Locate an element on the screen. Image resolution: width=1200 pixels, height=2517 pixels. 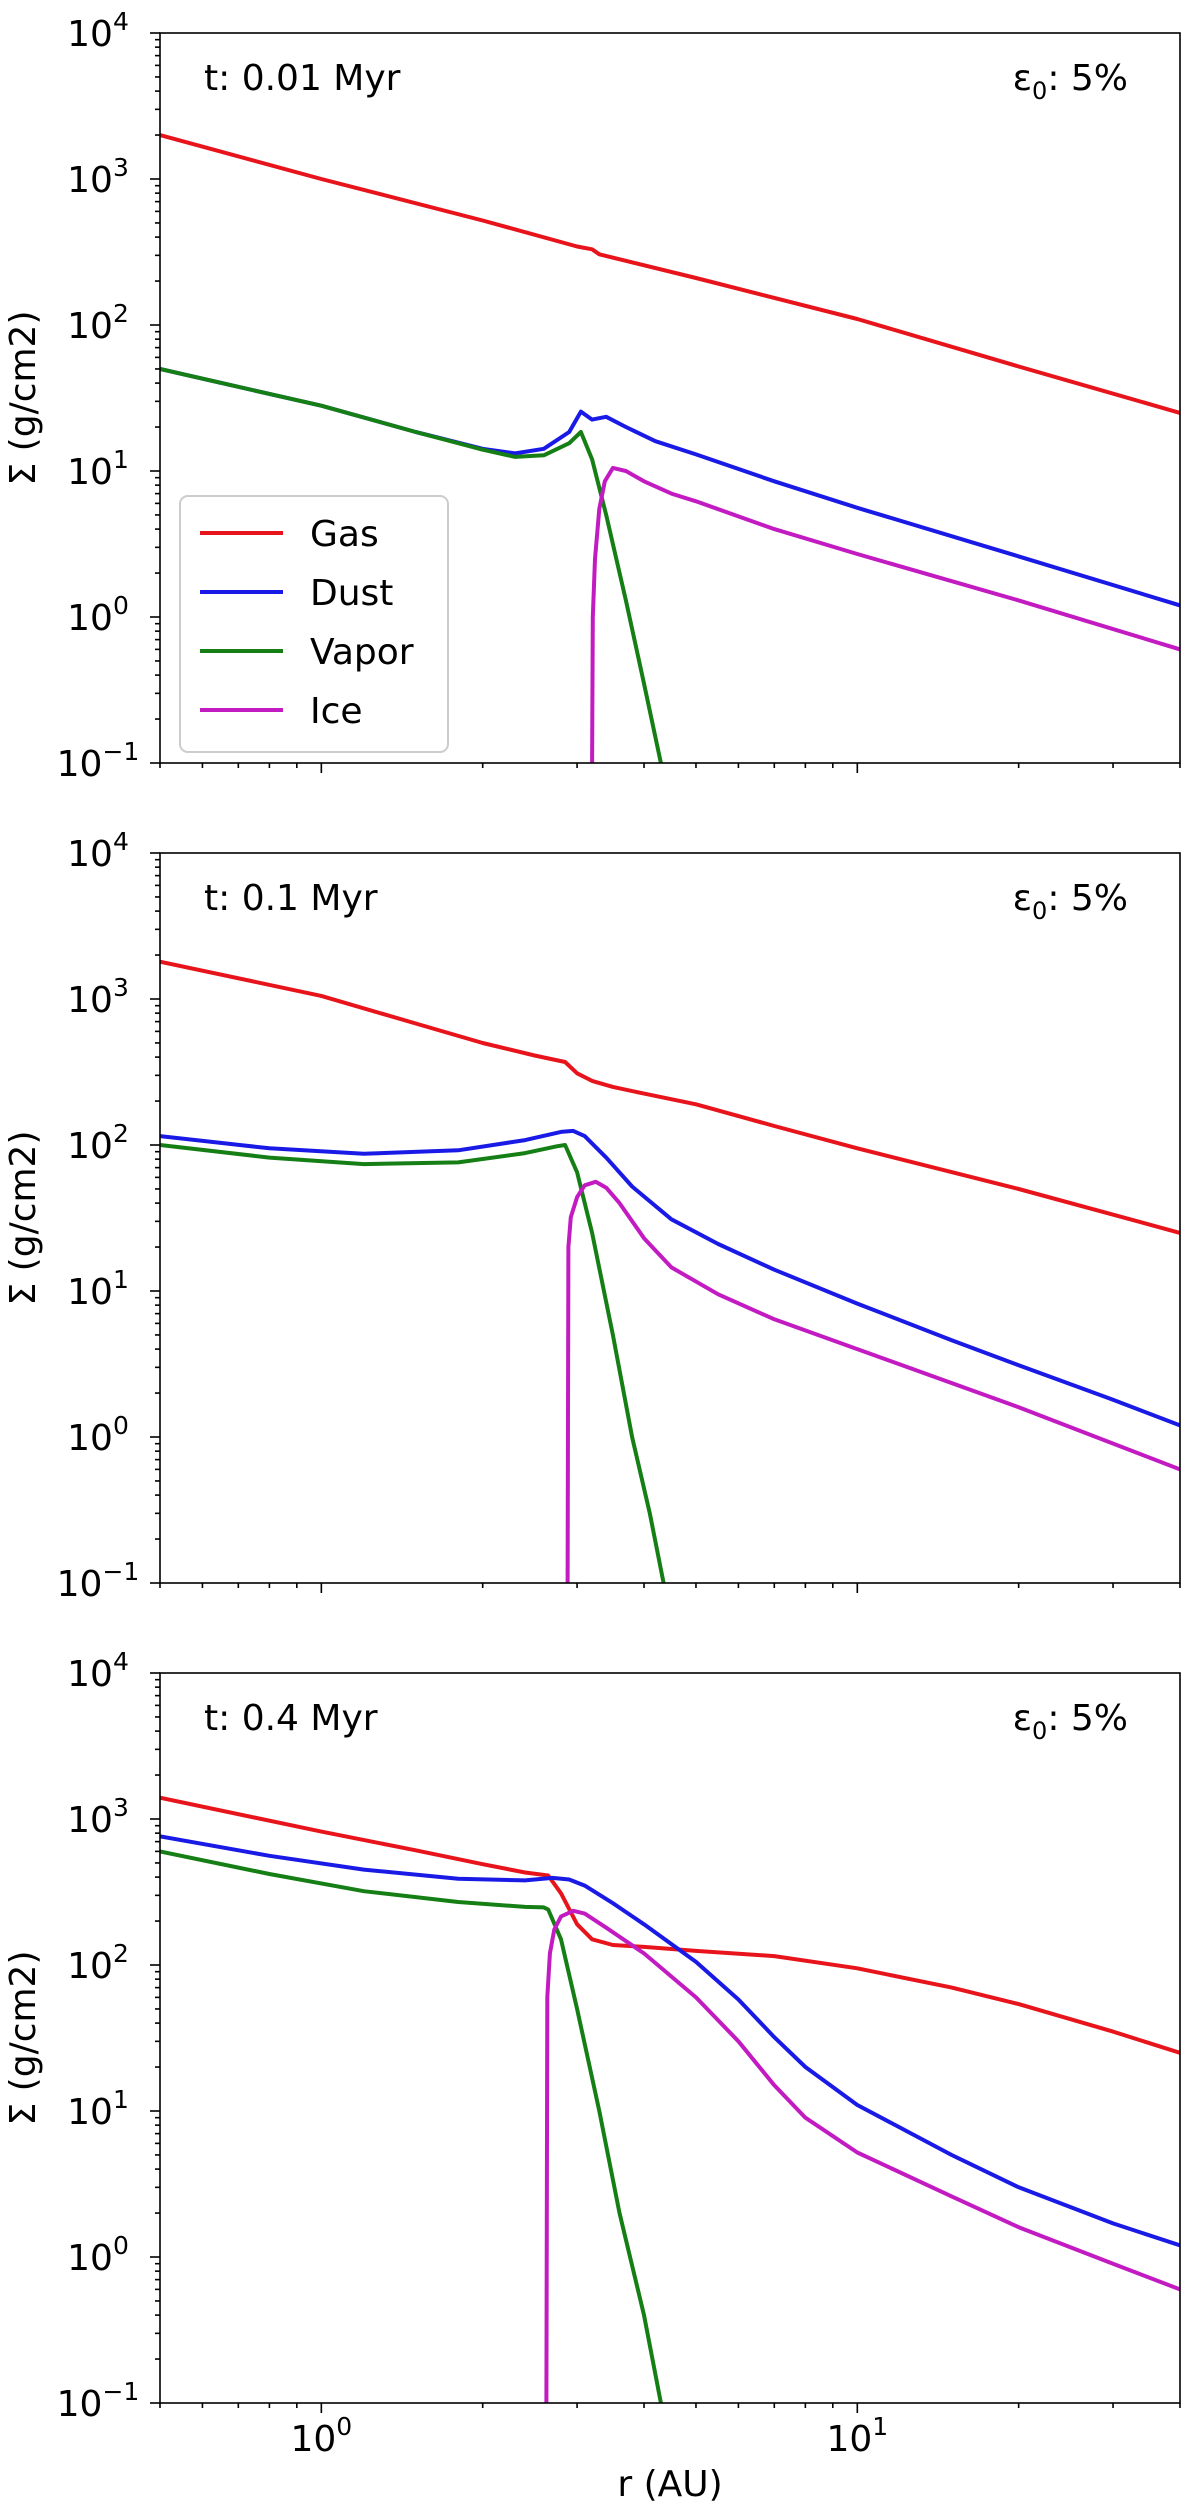
panel-1-series-vapor is located at coordinates (413, 1363).